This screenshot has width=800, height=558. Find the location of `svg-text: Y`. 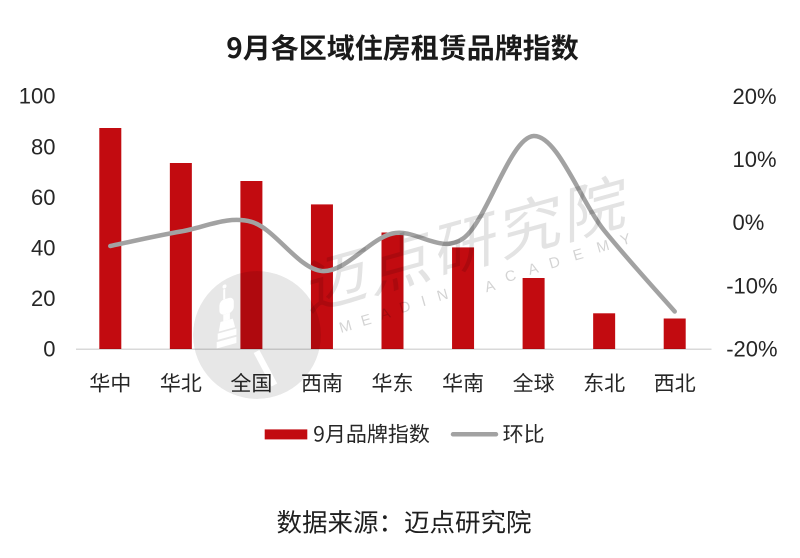

svg-text: Y is located at coordinates (625, 239).